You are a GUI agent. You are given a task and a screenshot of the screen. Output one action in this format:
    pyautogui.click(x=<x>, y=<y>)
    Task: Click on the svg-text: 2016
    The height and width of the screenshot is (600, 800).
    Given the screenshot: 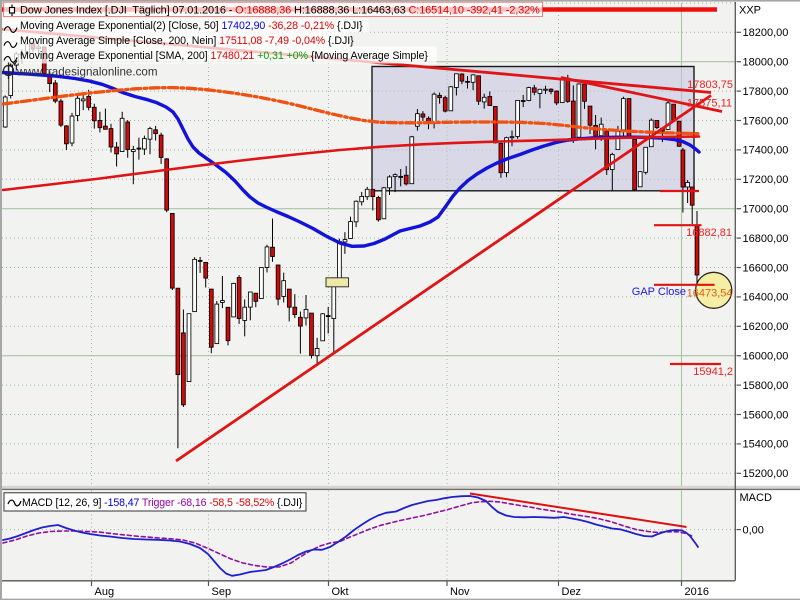 What is the action you would take?
    pyautogui.click(x=697, y=592)
    